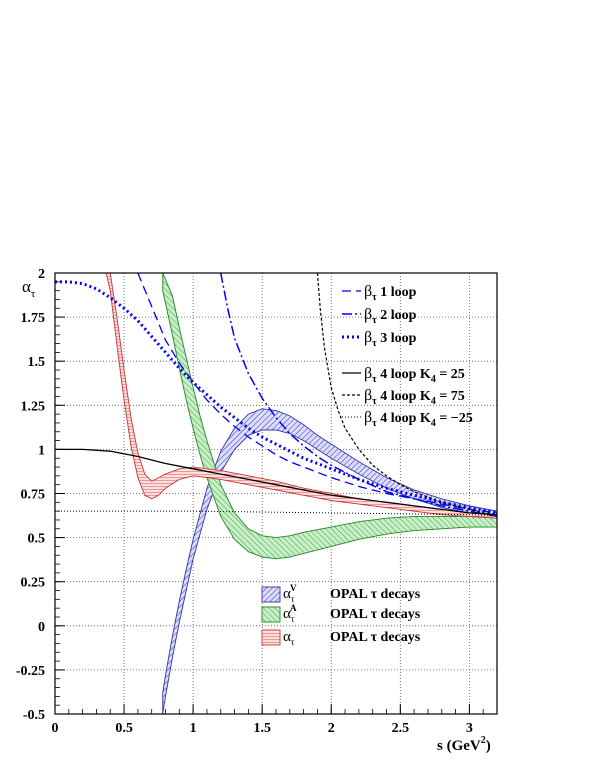 This screenshot has height=770, width=595. Describe the element at coordinates (331, 728) in the screenshot. I see `x-tick-label: 2` at that location.